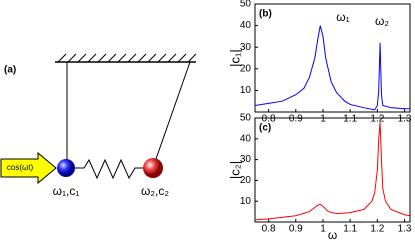 The image size is (415, 242). Describe the element at coordinates (66, 191) in the screenshot. I see `mass-label: ω₁,c₁` at that location.